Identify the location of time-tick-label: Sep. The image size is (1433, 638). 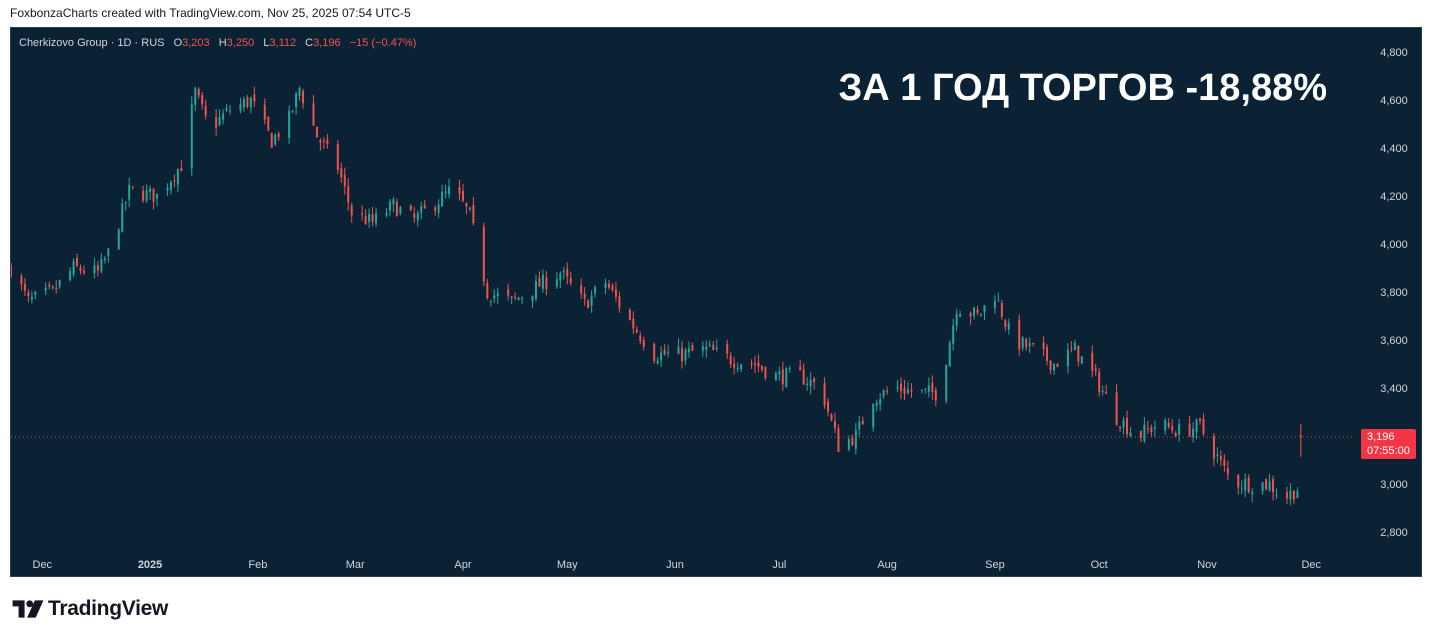
(995, 565).